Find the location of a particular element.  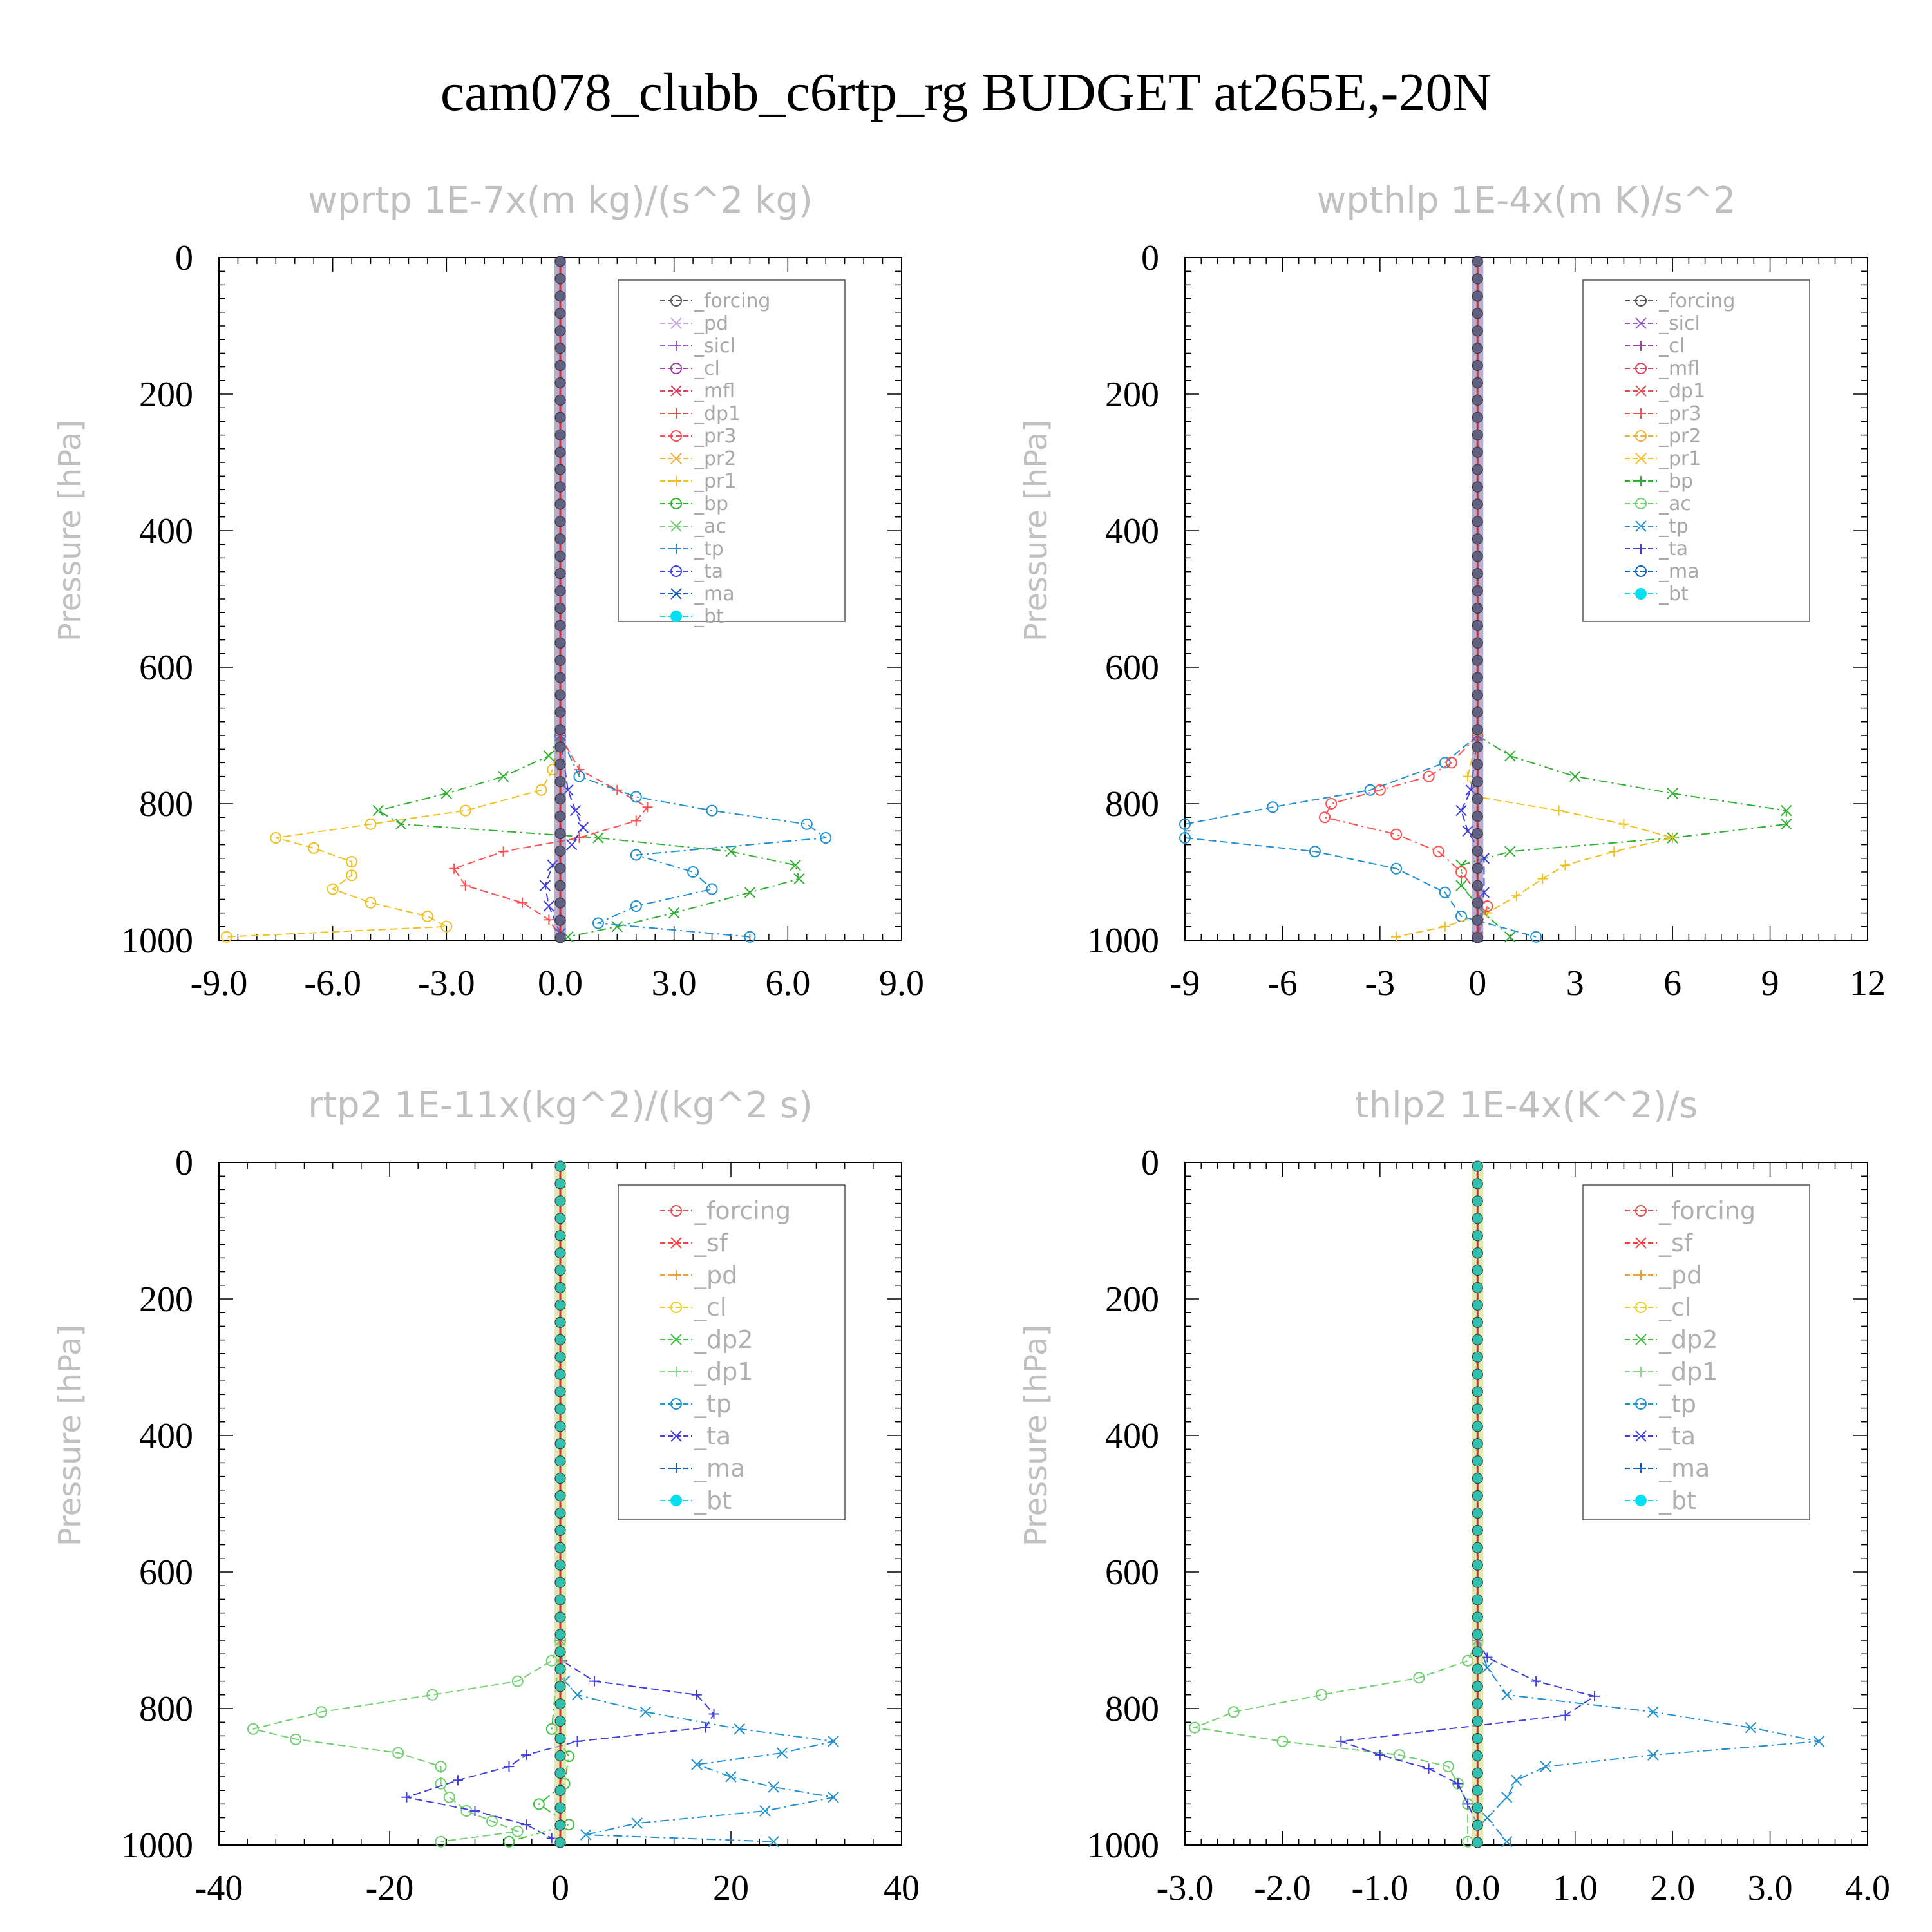

x-tick-label: 12 is located at coordinates (1868, 983).